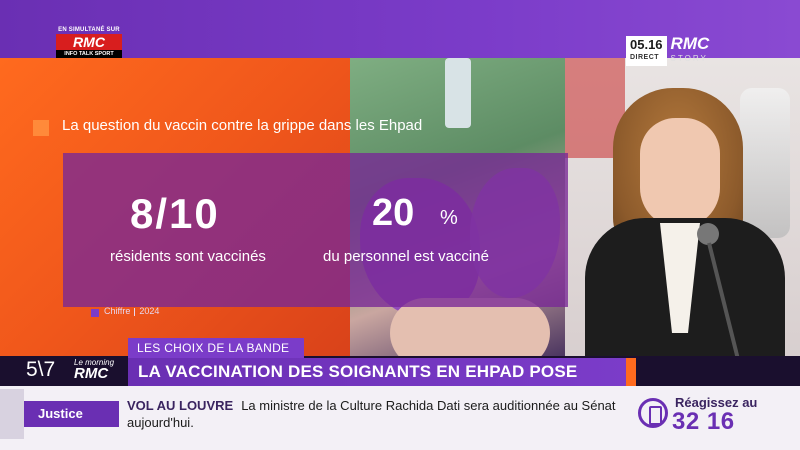 This screenshot has height=450, width=800. Describe the element at coordinates (71, 414) in the screenshot. I see `ticker-category: Justice` at that location.